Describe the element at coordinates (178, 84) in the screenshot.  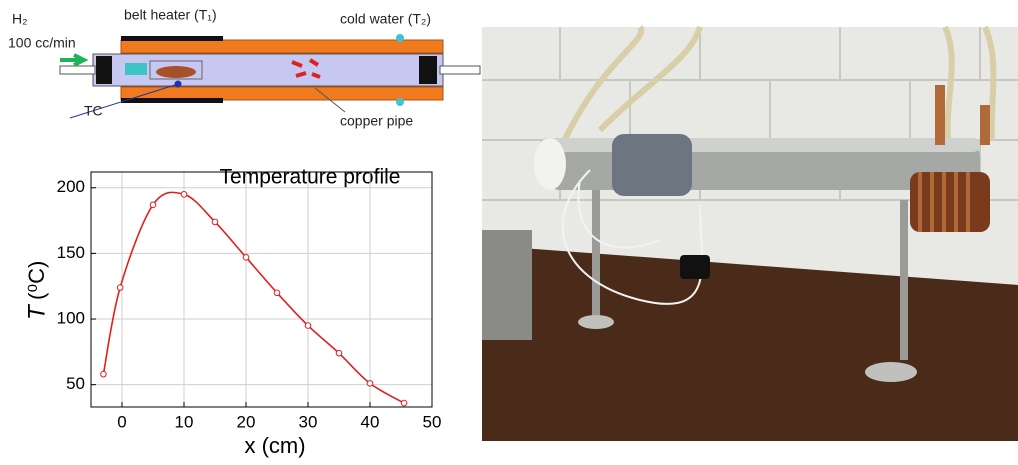
I see `tc-tip` at that location.